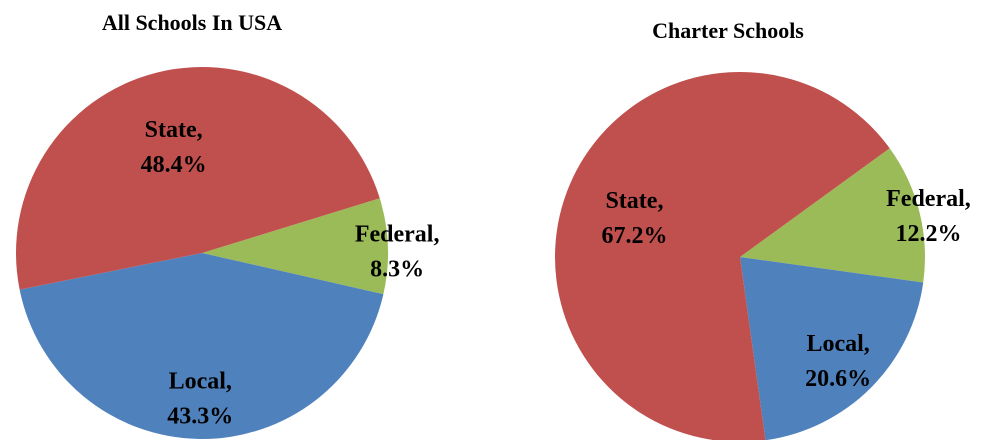  I want to click on slice-value: 67.2%, so click(634, 236).